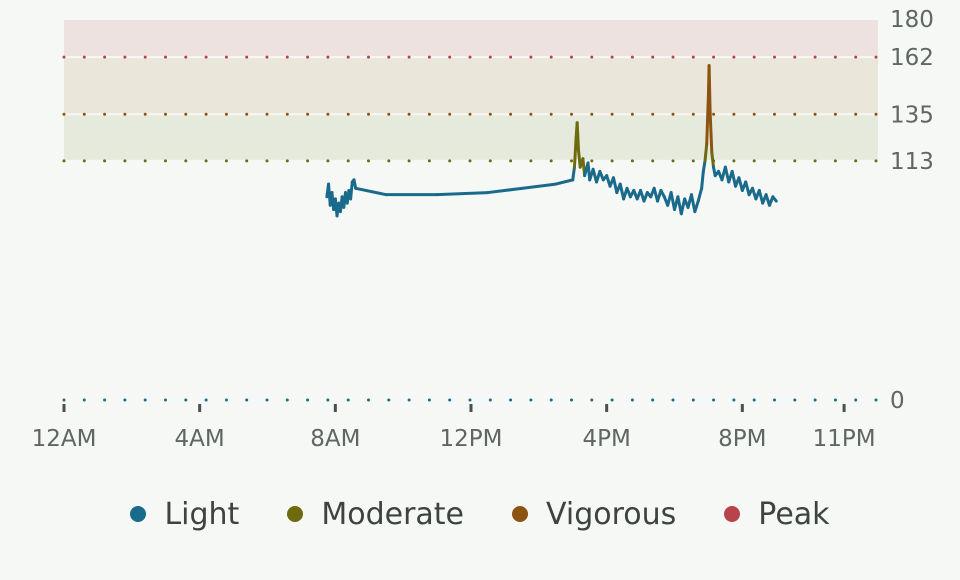 The image size is (960, 580). What do you see at coordinates (480, 514) in the screenshot?
I see `chart-legend: Light Moderate Vigorous Peak` at bounding box center [480, 514].